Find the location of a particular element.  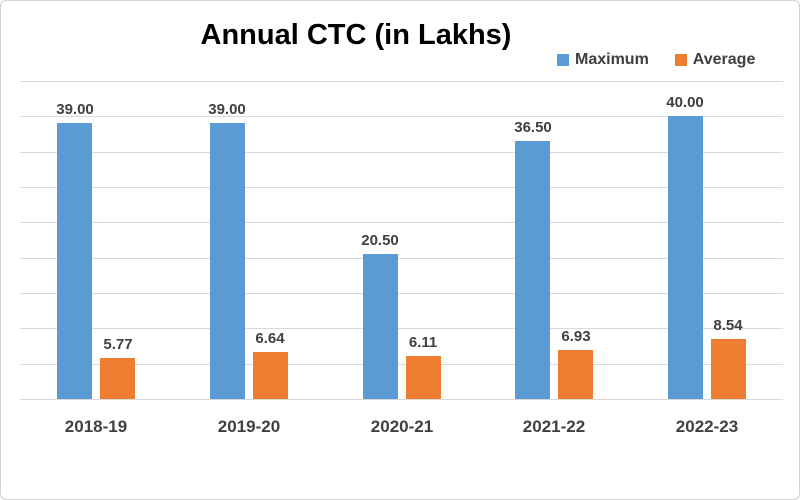

data-label-maximum-2019-20: 39.00 is located at coordinates (227, 109).